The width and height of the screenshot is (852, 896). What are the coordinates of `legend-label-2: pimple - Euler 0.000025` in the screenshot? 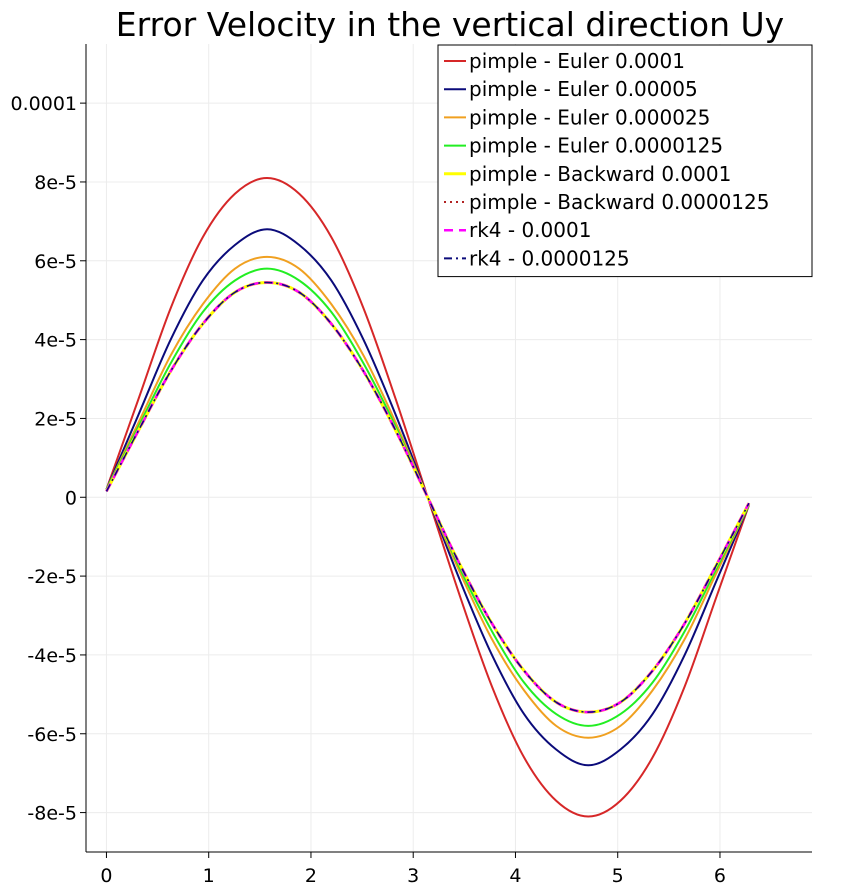 It's located at (589, 117).